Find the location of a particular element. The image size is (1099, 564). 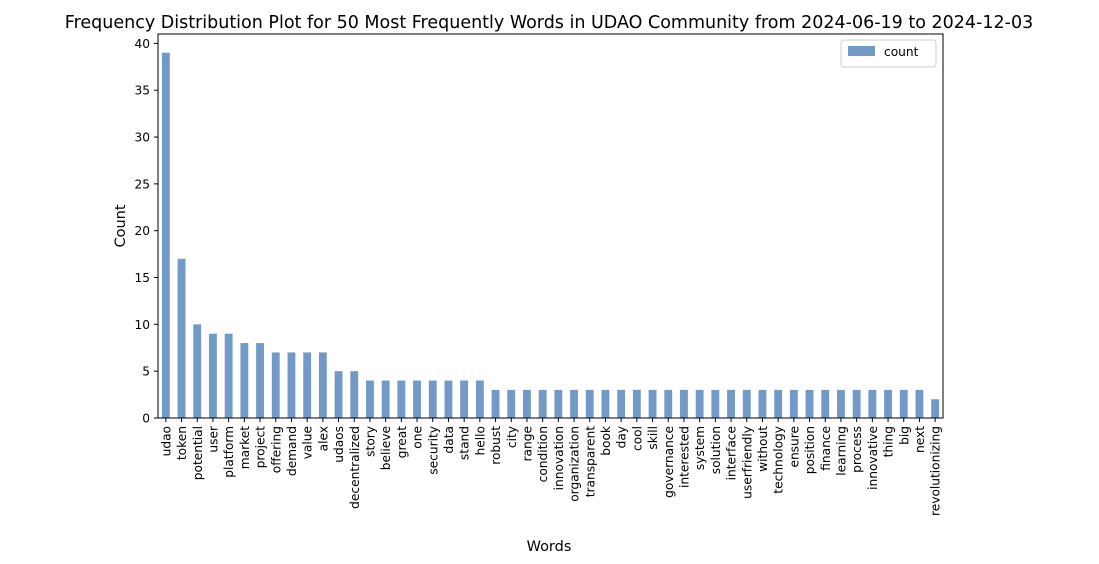

bar-learning is located at coordinates (841, 403).